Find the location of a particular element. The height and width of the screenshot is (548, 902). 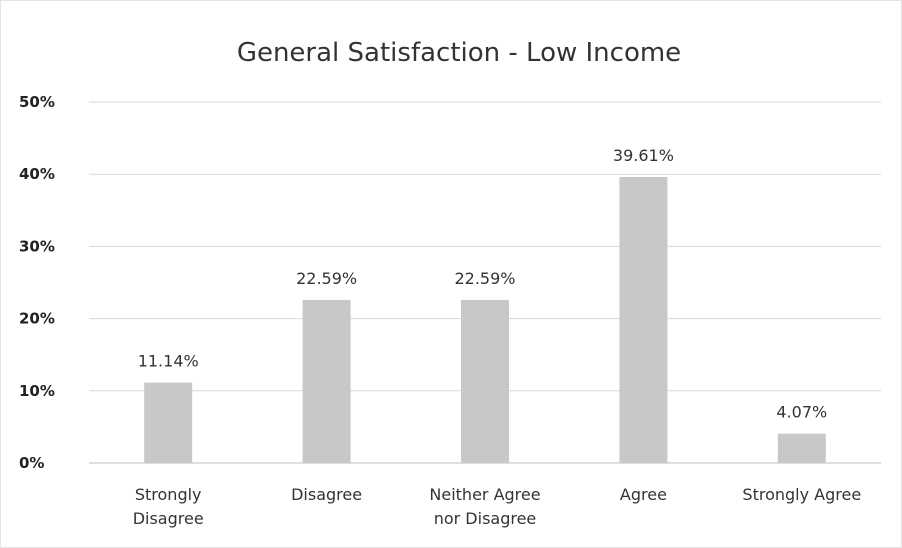

y-tick-label: 0% is located at coordinates (31, 463).